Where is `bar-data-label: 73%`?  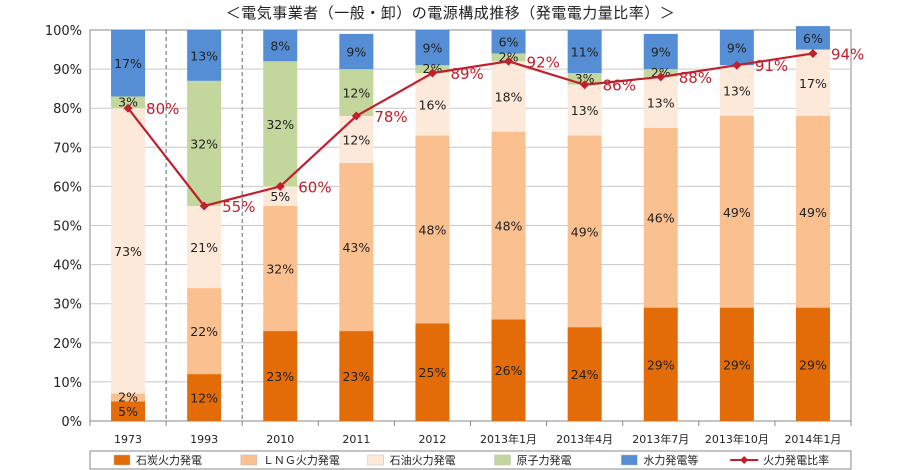
bar-data-label: 73% is located at coordinates (128, 251).